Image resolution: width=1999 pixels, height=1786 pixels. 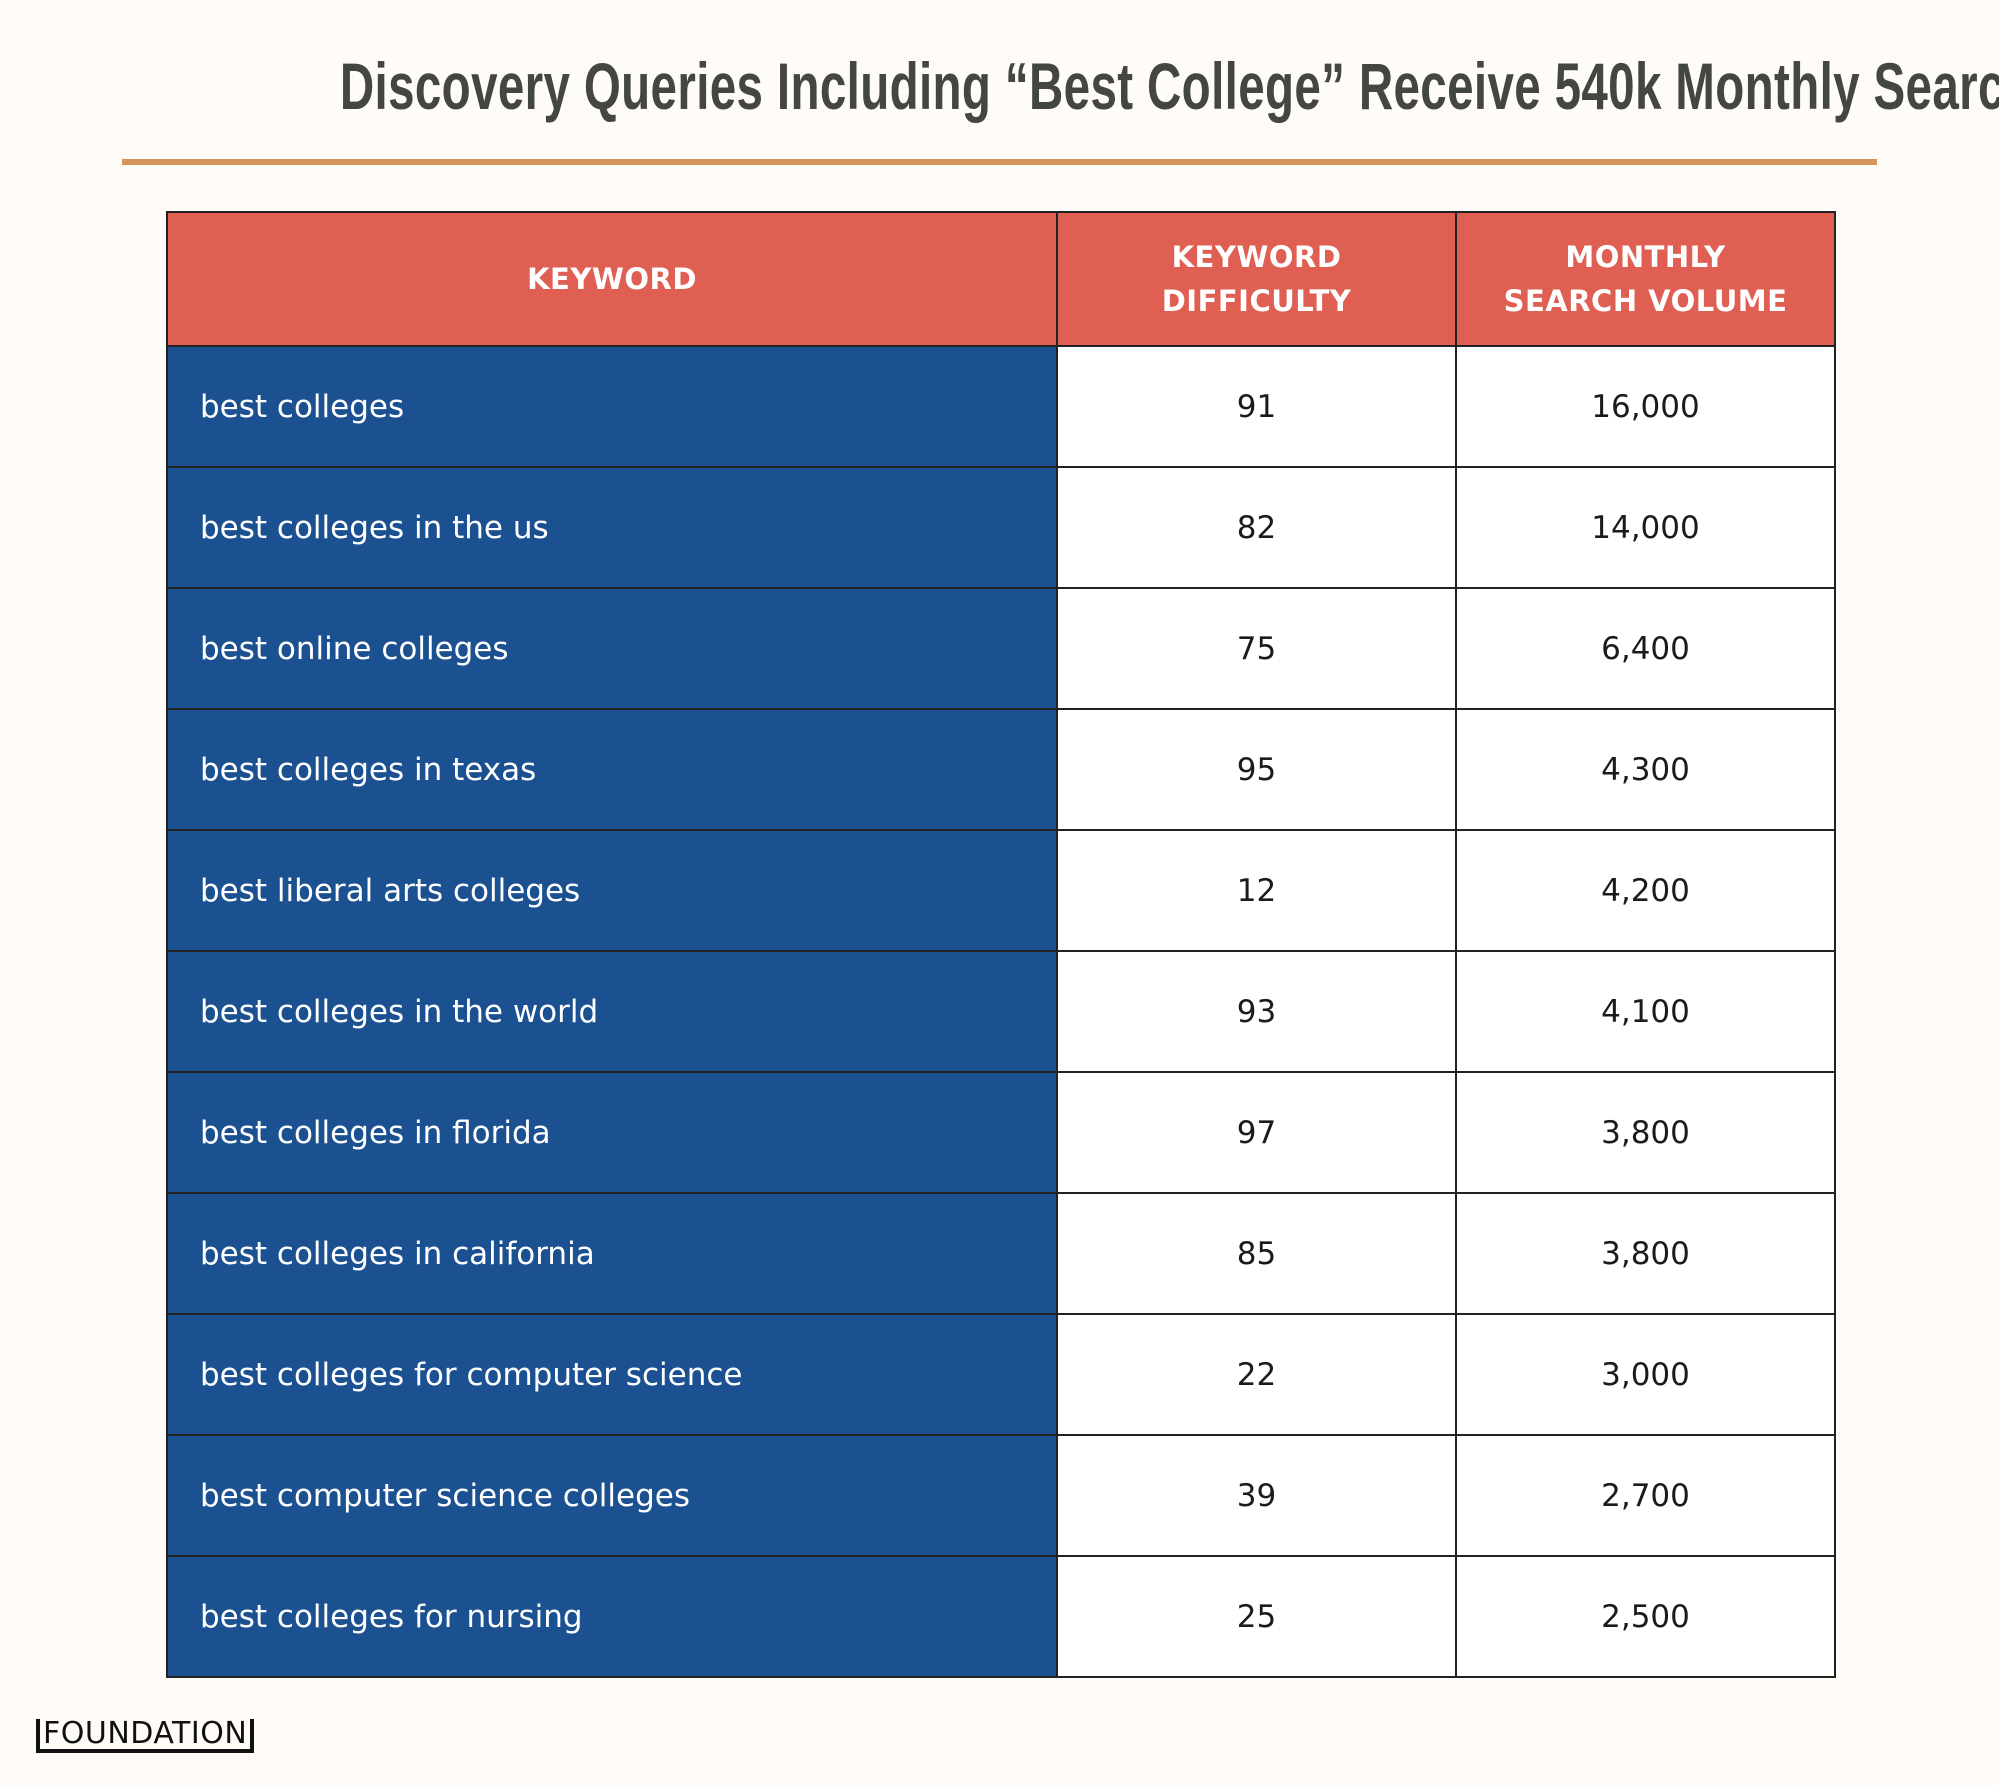 I want to click on keyword-cell: best online colleges, so click(x=612, y=648).